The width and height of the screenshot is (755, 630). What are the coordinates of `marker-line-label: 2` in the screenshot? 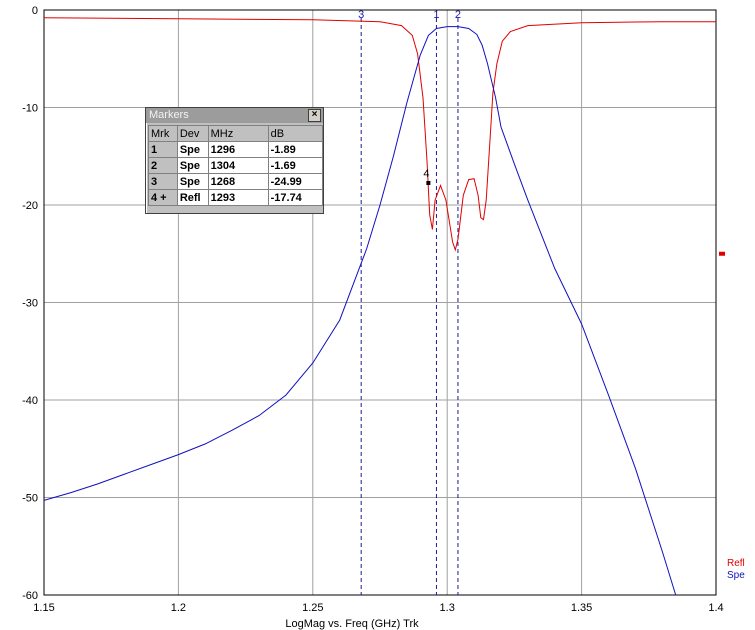 It's located at (458, 15).